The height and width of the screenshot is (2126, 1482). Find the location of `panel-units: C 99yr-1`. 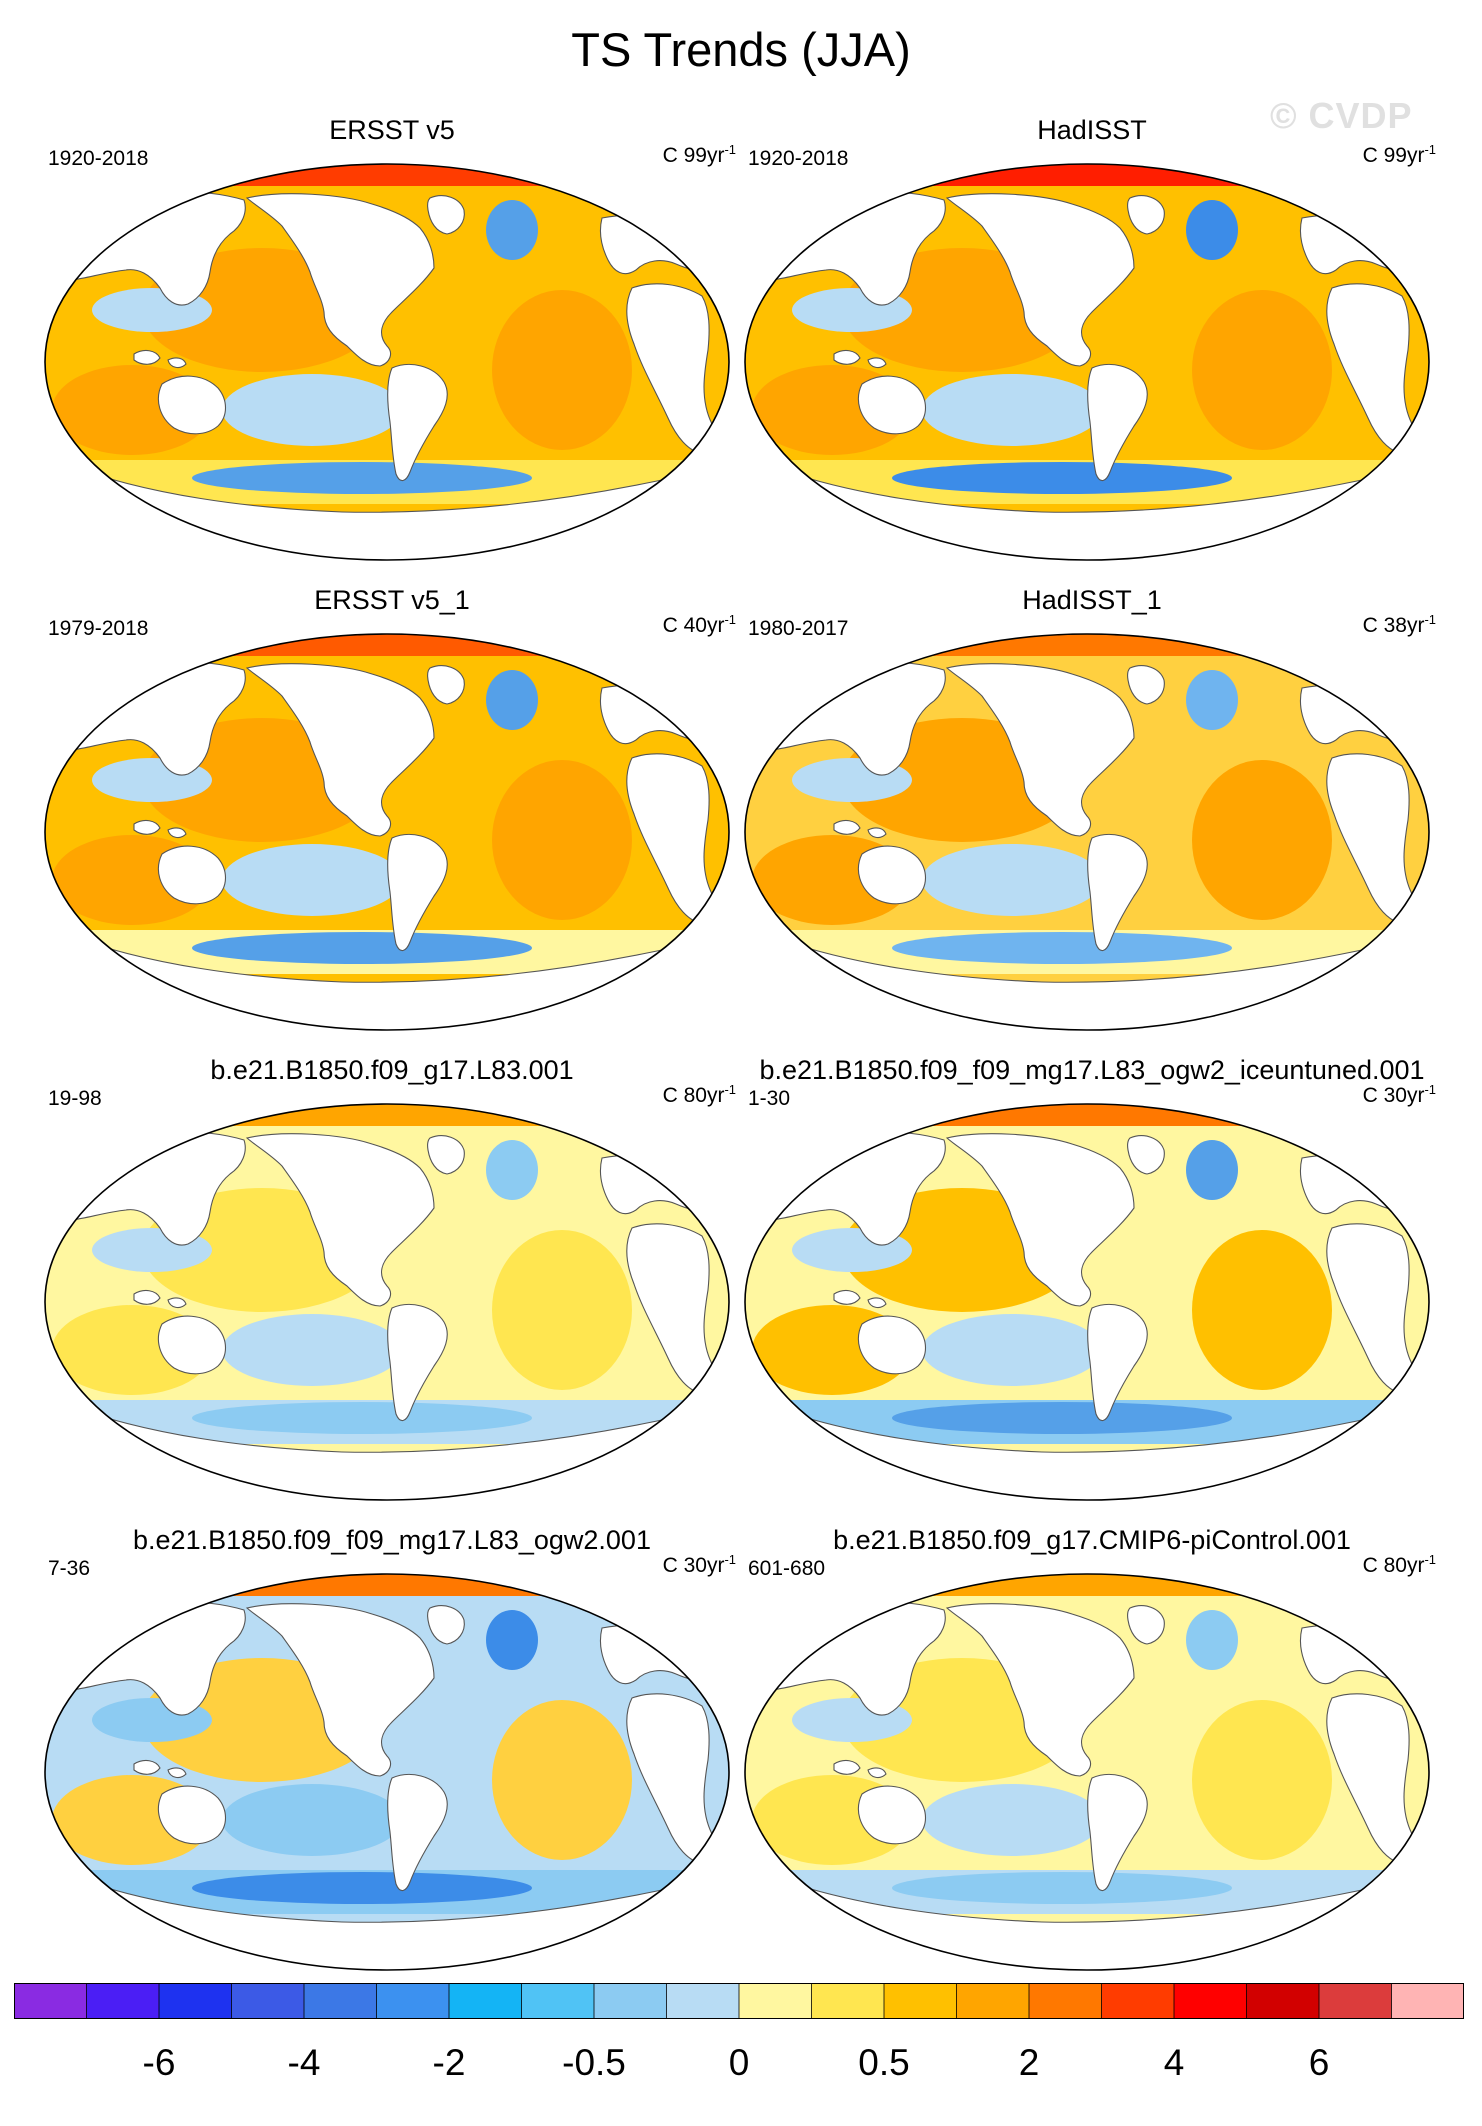

panel-units: C 99yr-1 is located at coordinates (699, 154).